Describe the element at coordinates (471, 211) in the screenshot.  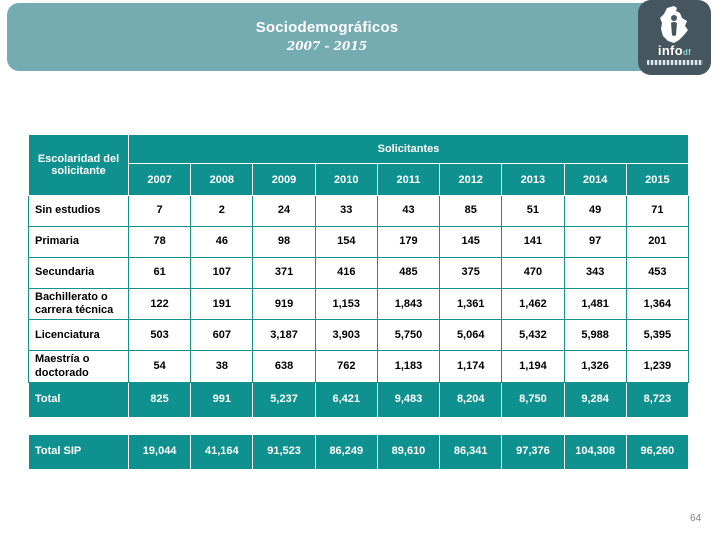
I see `table-cell: 85` at that location.